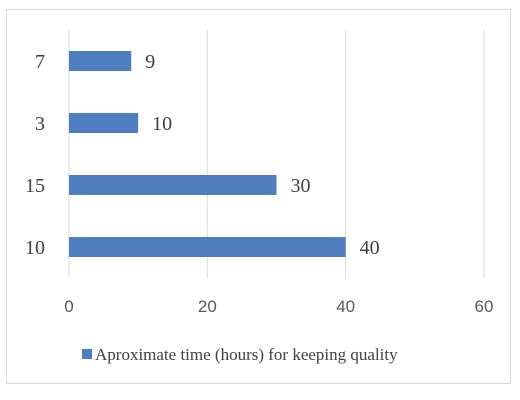  I want to click on data-label: 10, so click(162, 124).